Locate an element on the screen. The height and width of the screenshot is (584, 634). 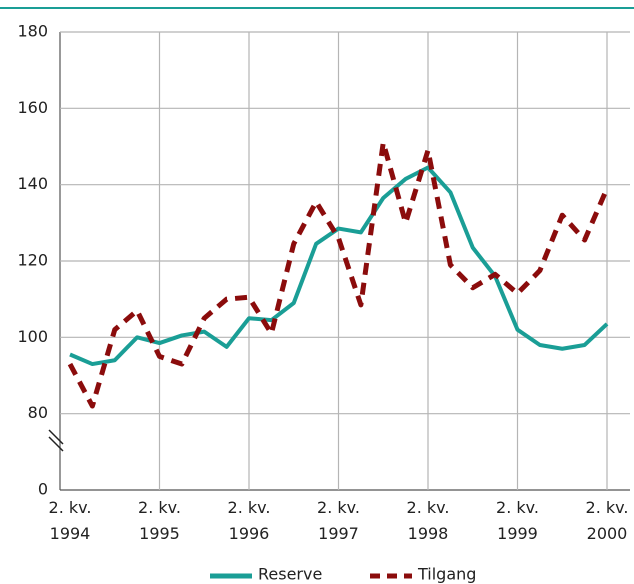
y-tick-label: 160 is located at coordinates (32, 107).